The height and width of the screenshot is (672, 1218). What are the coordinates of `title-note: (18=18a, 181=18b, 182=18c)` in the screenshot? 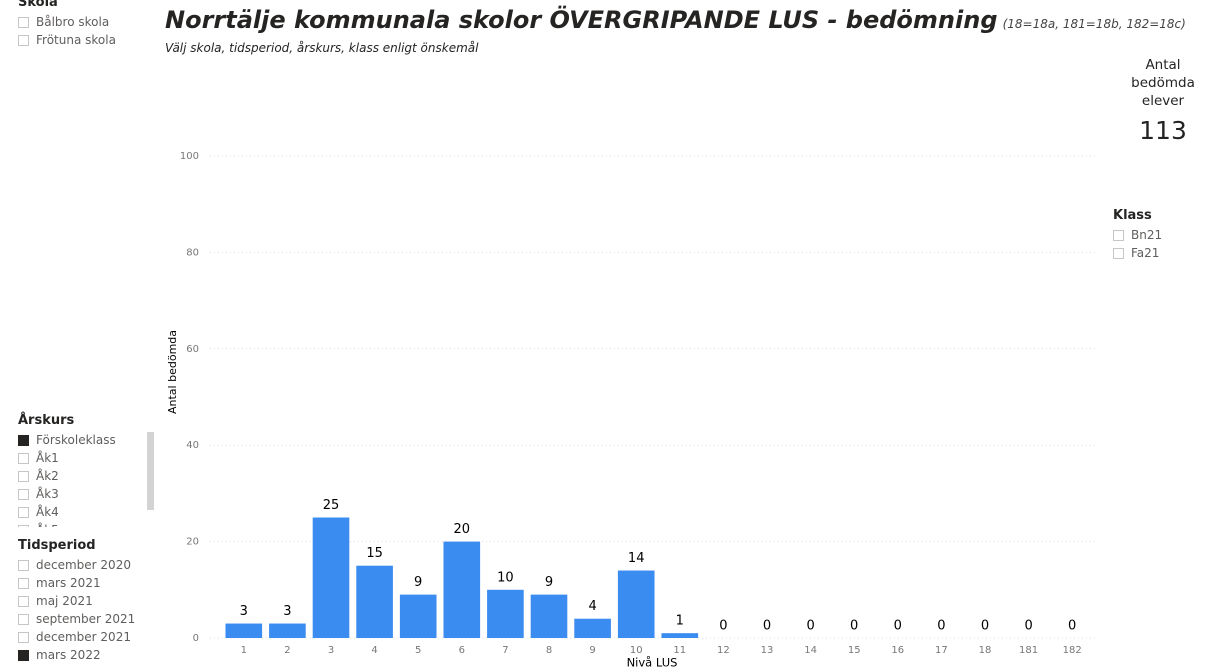 It's located at (1094, 24).